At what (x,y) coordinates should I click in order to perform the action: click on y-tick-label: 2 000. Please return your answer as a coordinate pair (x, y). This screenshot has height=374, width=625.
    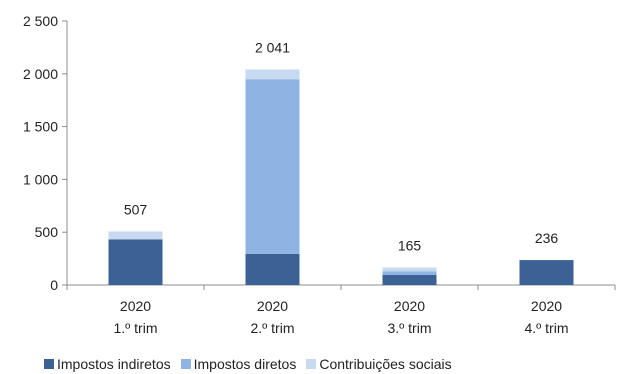
    Looking at the image, I should click on (40, 74).